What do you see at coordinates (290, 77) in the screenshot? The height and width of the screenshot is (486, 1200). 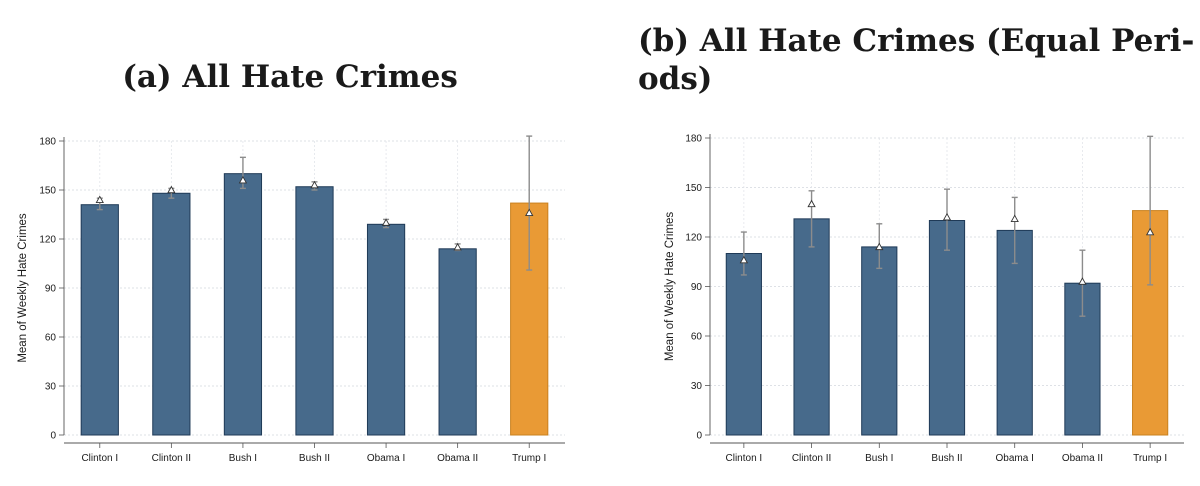 I see `chart-title-a: (a) All Hate Crimes` at bounding box center [290, 77].